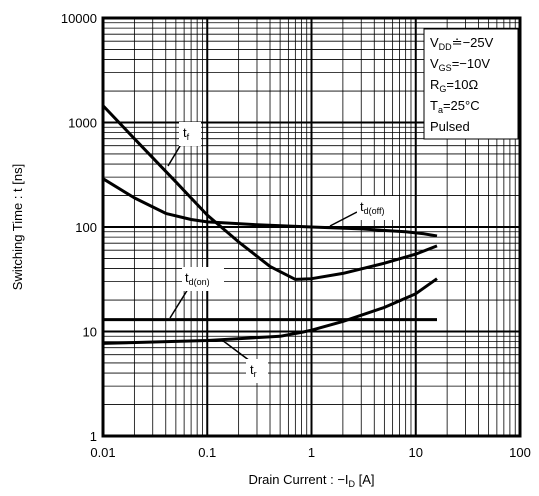 The image size is (539, 496). Describe the element at coordinates (90, 332) in the screenshot. I see `y-tick-label: 10` at that location.